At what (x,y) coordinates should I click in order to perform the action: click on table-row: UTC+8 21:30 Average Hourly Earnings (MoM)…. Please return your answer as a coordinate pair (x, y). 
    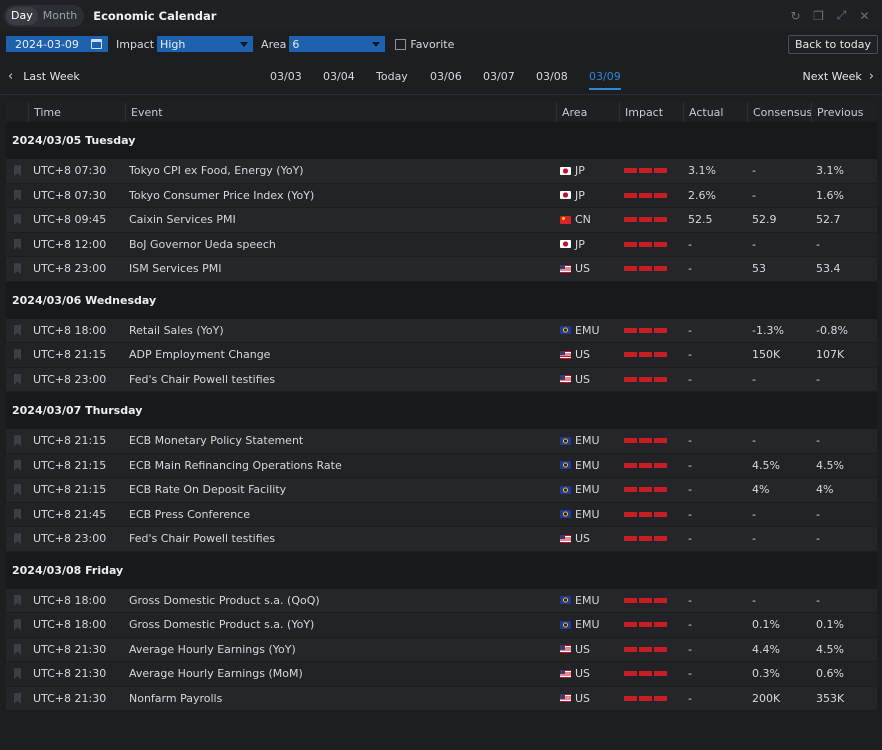
    Looking at the image, I should click on (441, 674).